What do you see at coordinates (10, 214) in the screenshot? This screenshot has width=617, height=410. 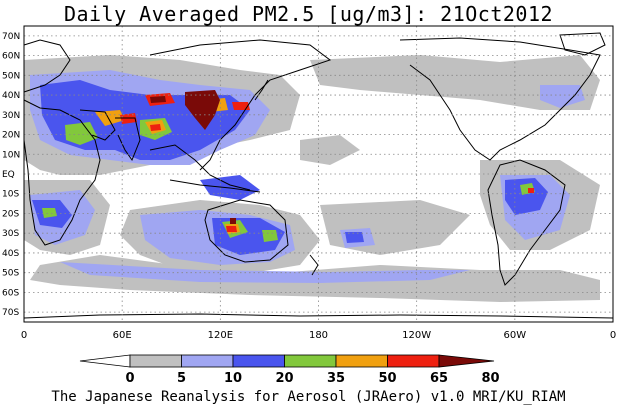 I see `lat-tick-label: 20S` at bounding box center [10, 214].